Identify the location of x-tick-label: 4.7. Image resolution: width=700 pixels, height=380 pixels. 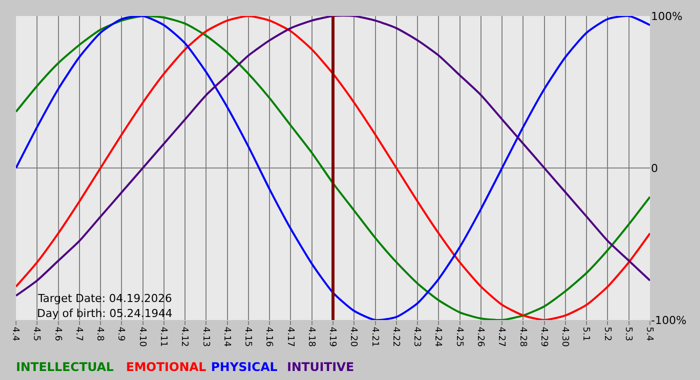
(78, 334).